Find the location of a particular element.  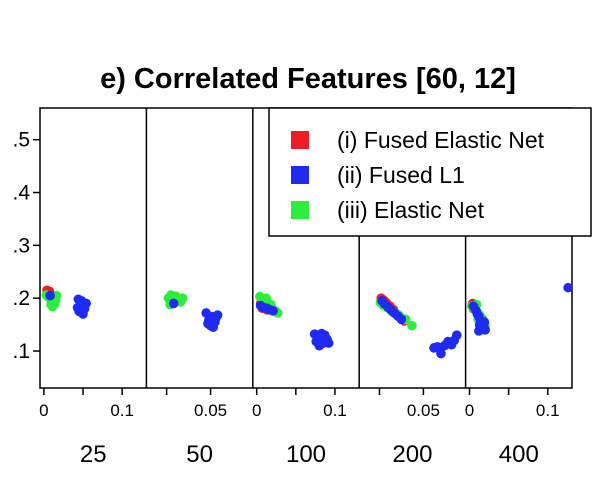

legend-box is located at coordinates (430, 172).